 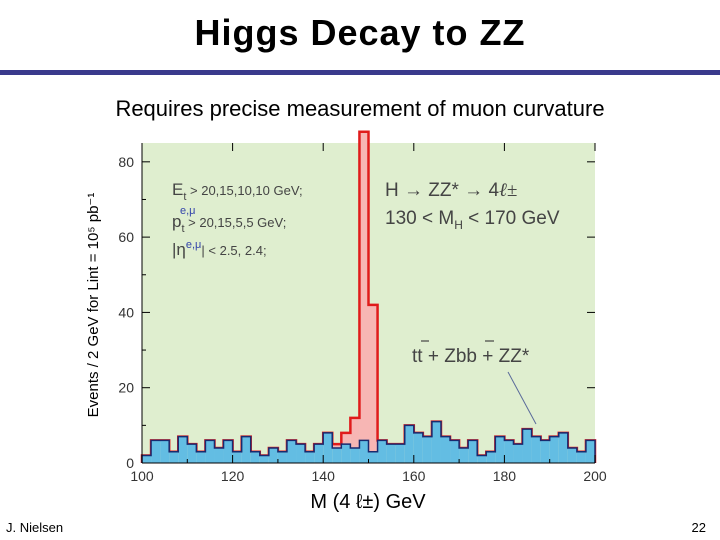 I want to click on x-tick-label: 140, so click(x=324, y=476).